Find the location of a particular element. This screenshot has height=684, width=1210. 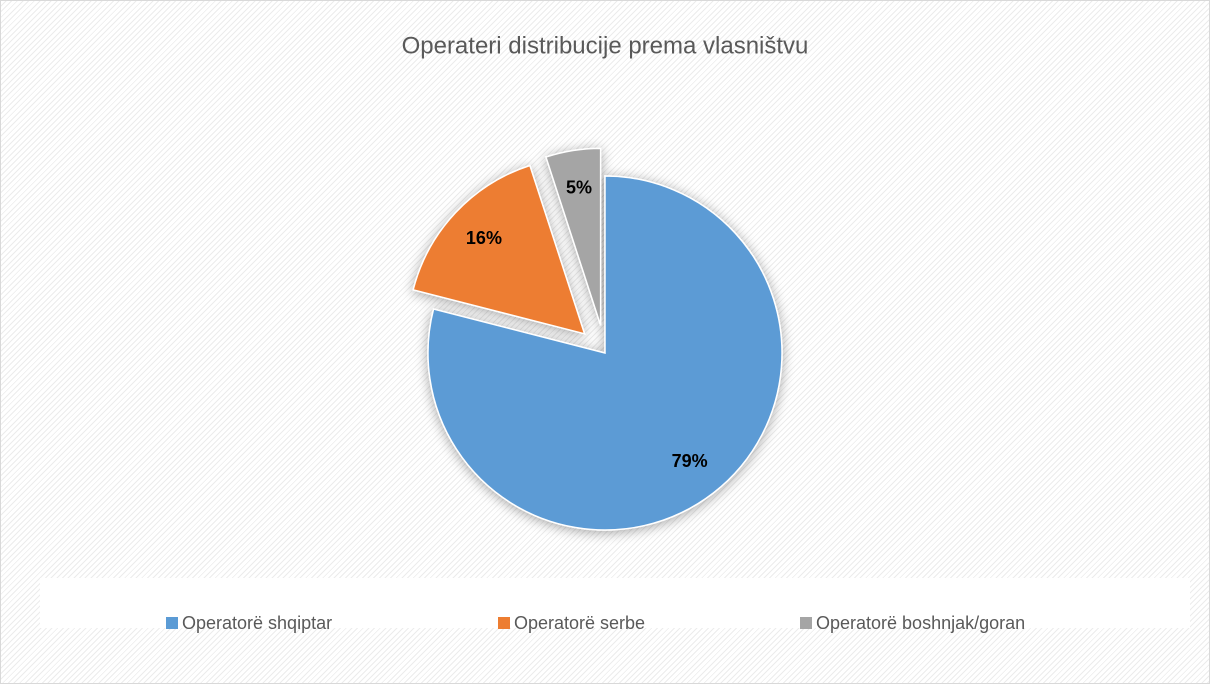

legend-label: Operatorë serbe is located at coordinates (579, 623).